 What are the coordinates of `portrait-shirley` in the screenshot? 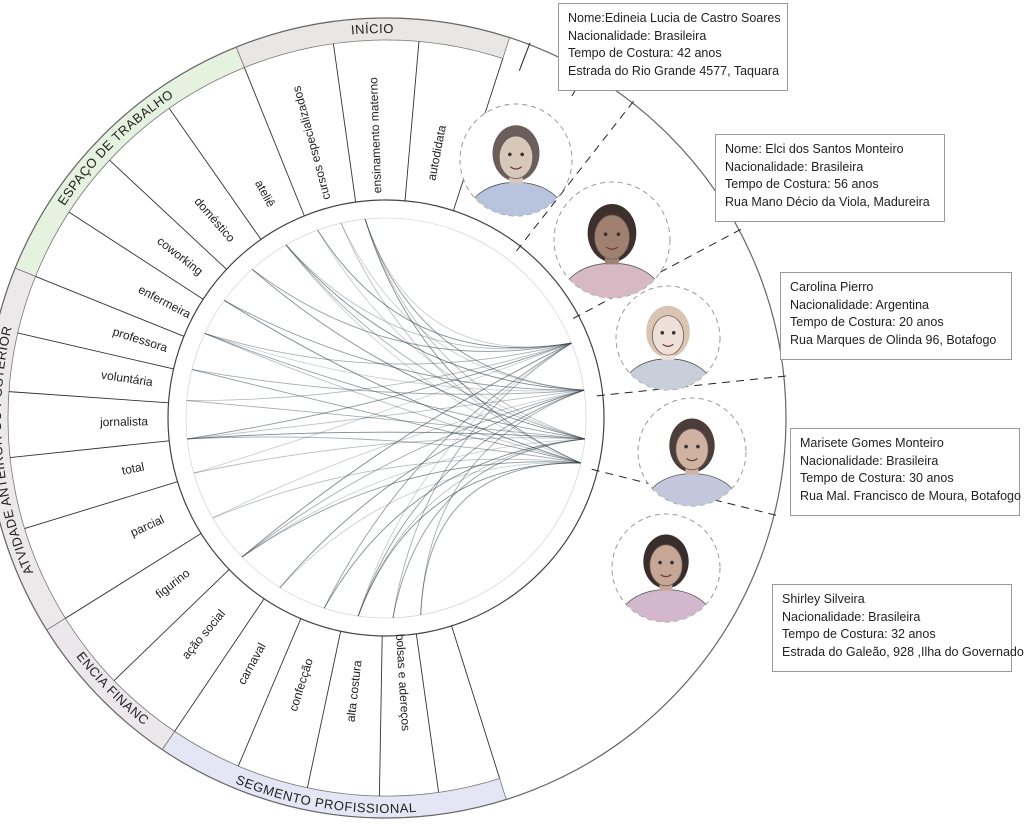 It's located at (666, 568).